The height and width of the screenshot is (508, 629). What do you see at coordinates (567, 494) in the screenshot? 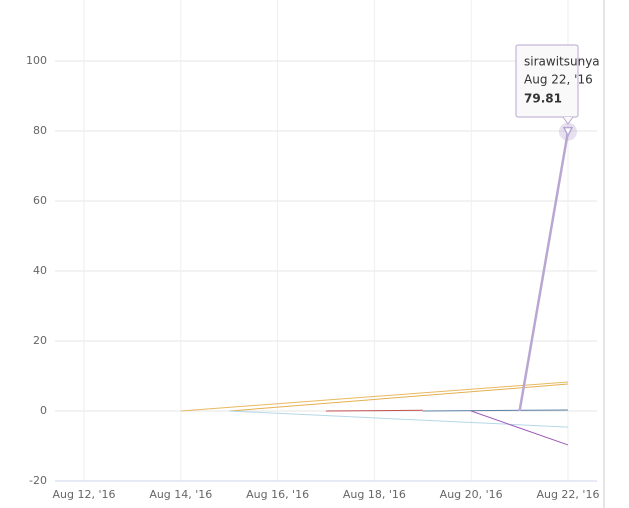
I see `x-tick-label: Aug 22, '16` at bounding box center [567, 494].